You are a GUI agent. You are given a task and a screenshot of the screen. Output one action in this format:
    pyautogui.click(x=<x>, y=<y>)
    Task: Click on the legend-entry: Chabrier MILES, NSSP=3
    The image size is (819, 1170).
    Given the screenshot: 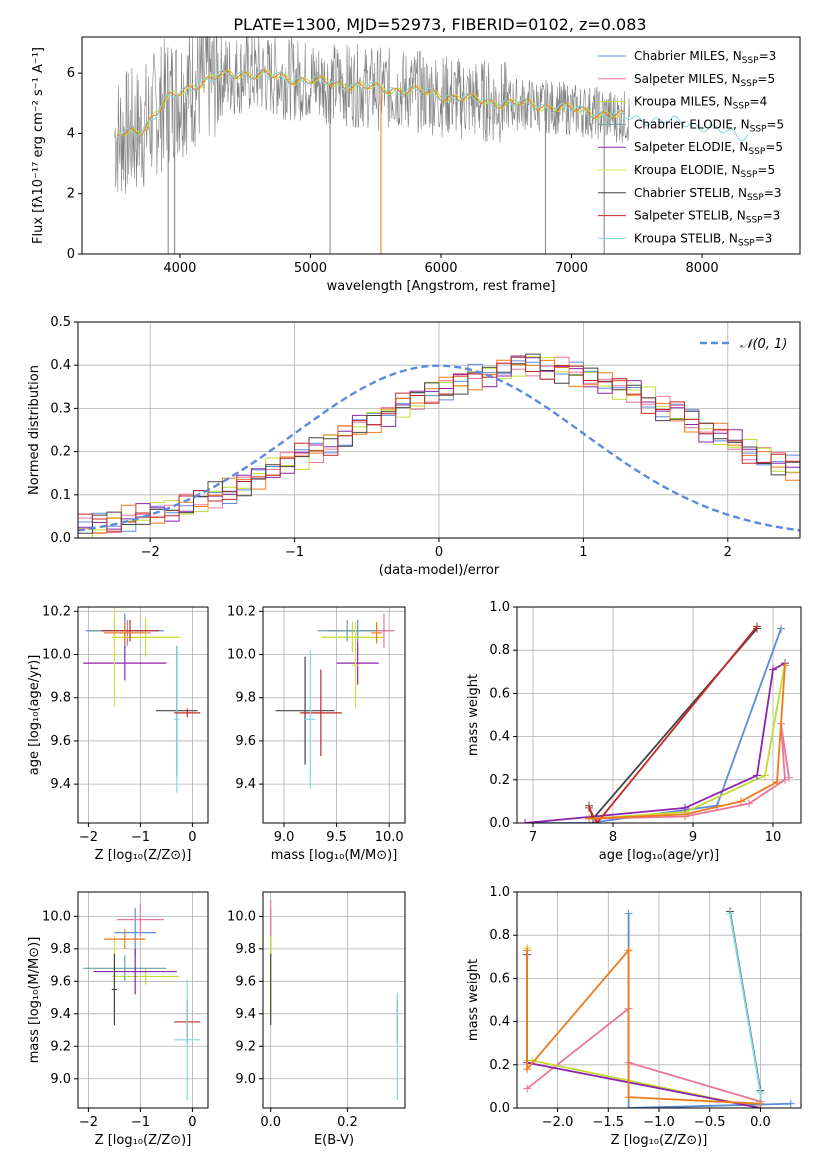 What is the action you would take?
    pyautogui.click(x=705, y=57)
    